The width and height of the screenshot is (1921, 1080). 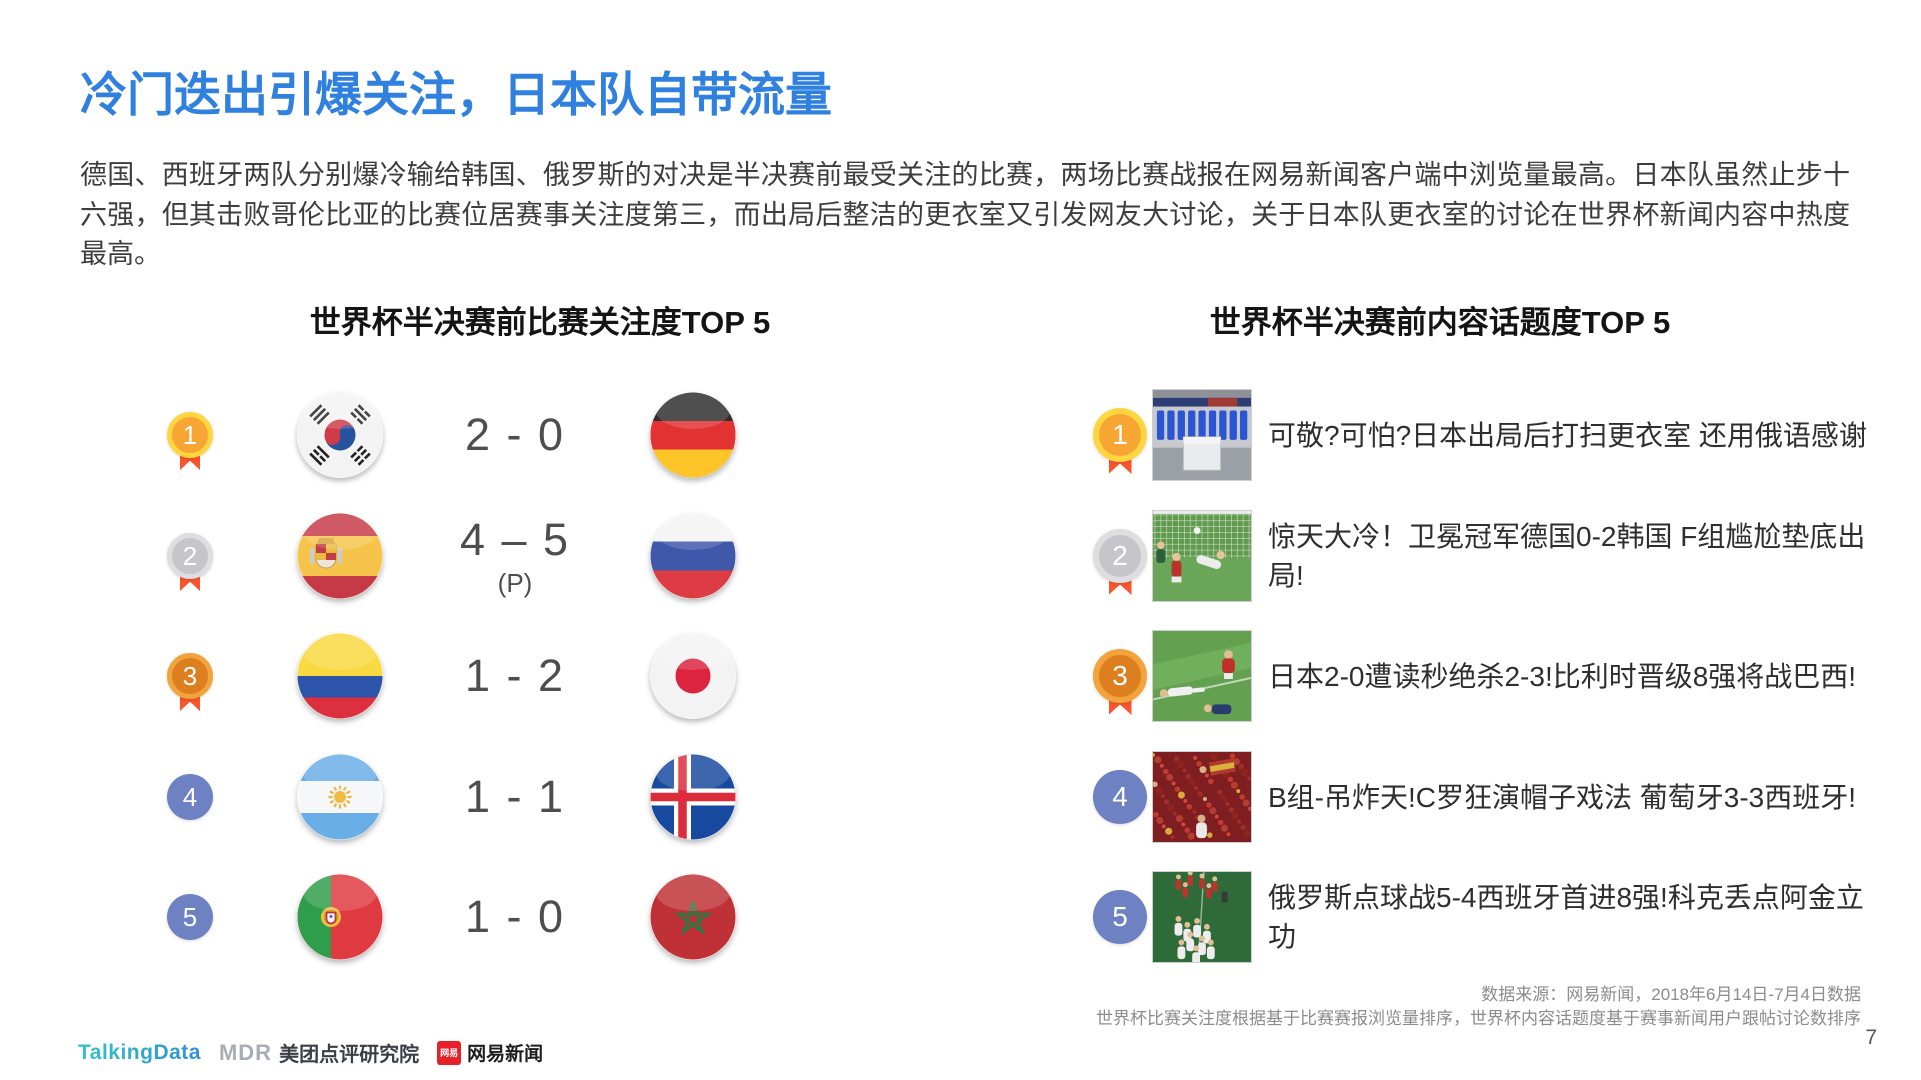 I want to click on match-row-3: 3 1 - 2, so click(x=960, y=676).